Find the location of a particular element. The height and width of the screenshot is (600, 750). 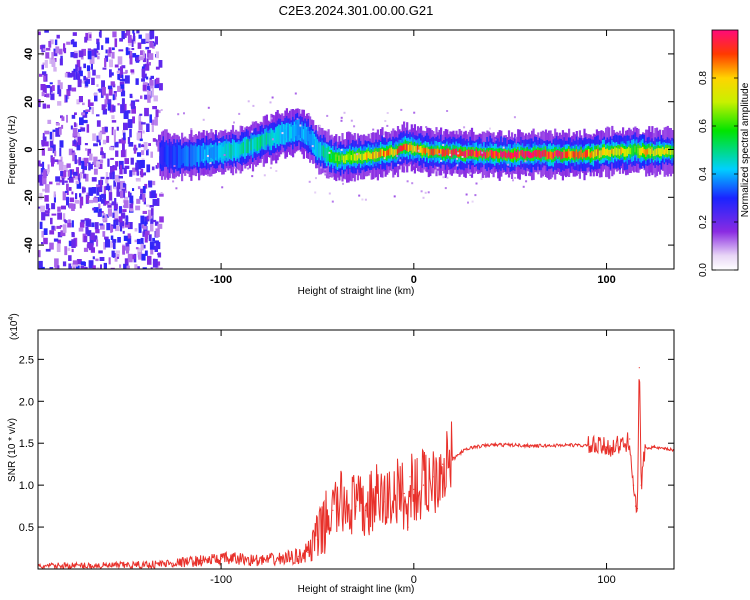

colorbar-ticks: 0.0 0.2 0.4 0.6 0.8 is located at coordinates (718, 174).